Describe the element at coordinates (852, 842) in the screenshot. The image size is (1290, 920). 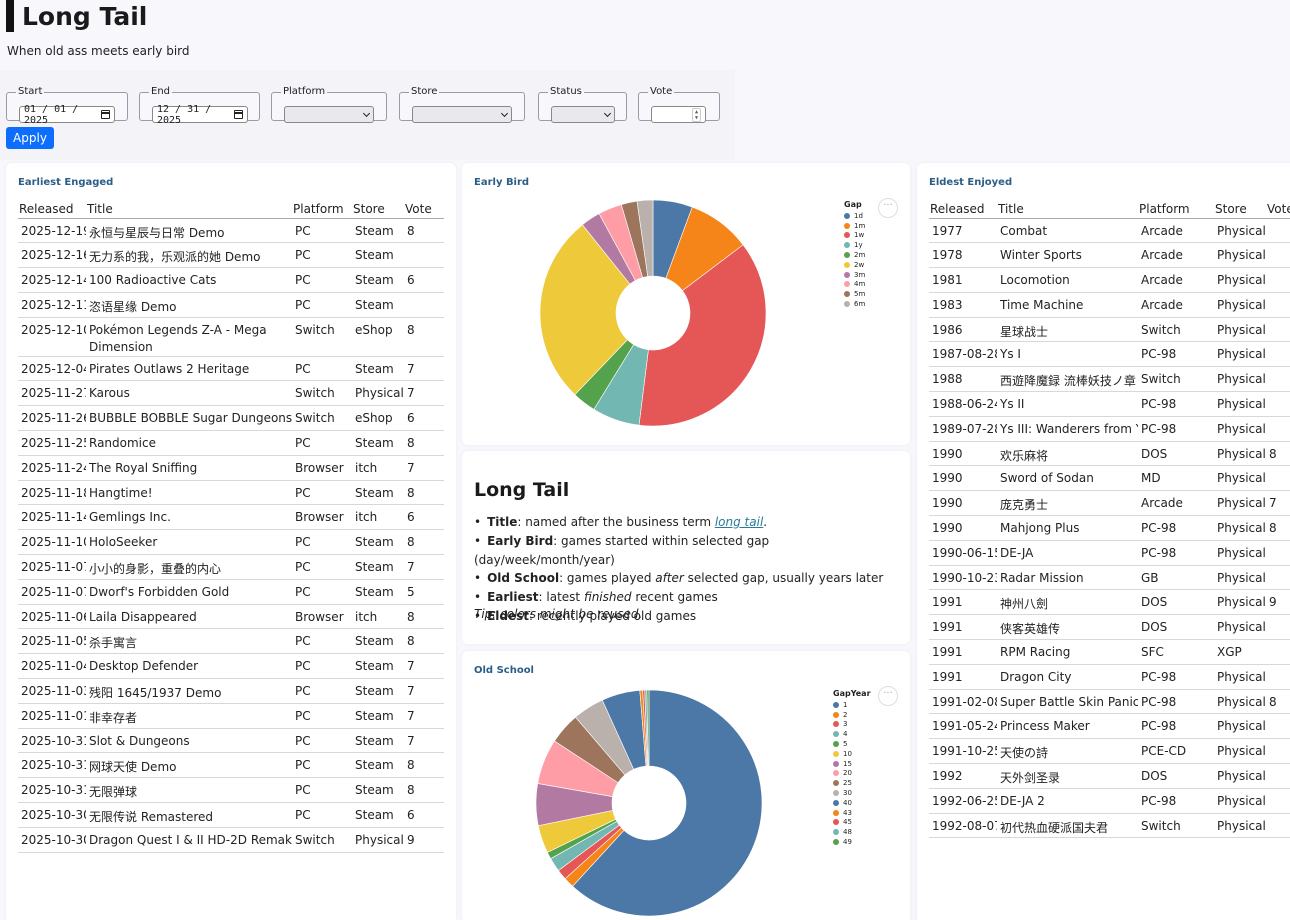
I see `legend-item: 49` at that location.